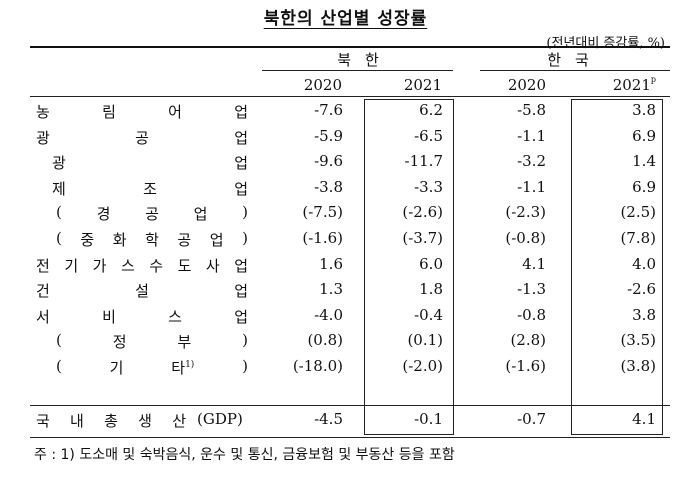  Describe the element at coordinates (422, 212) in the screenshot. I see `cell-value: (-2.6)` at that location.